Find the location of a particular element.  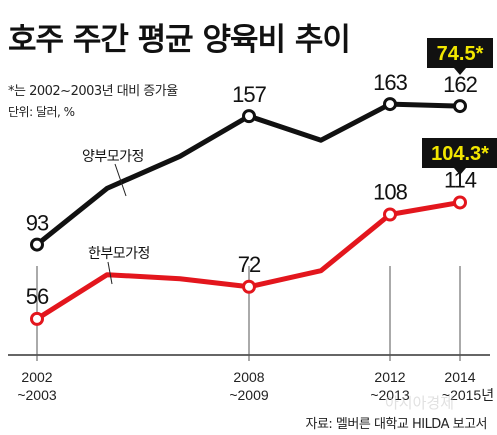

x-tick-label: 2002 is located at coordinates (36, 377).